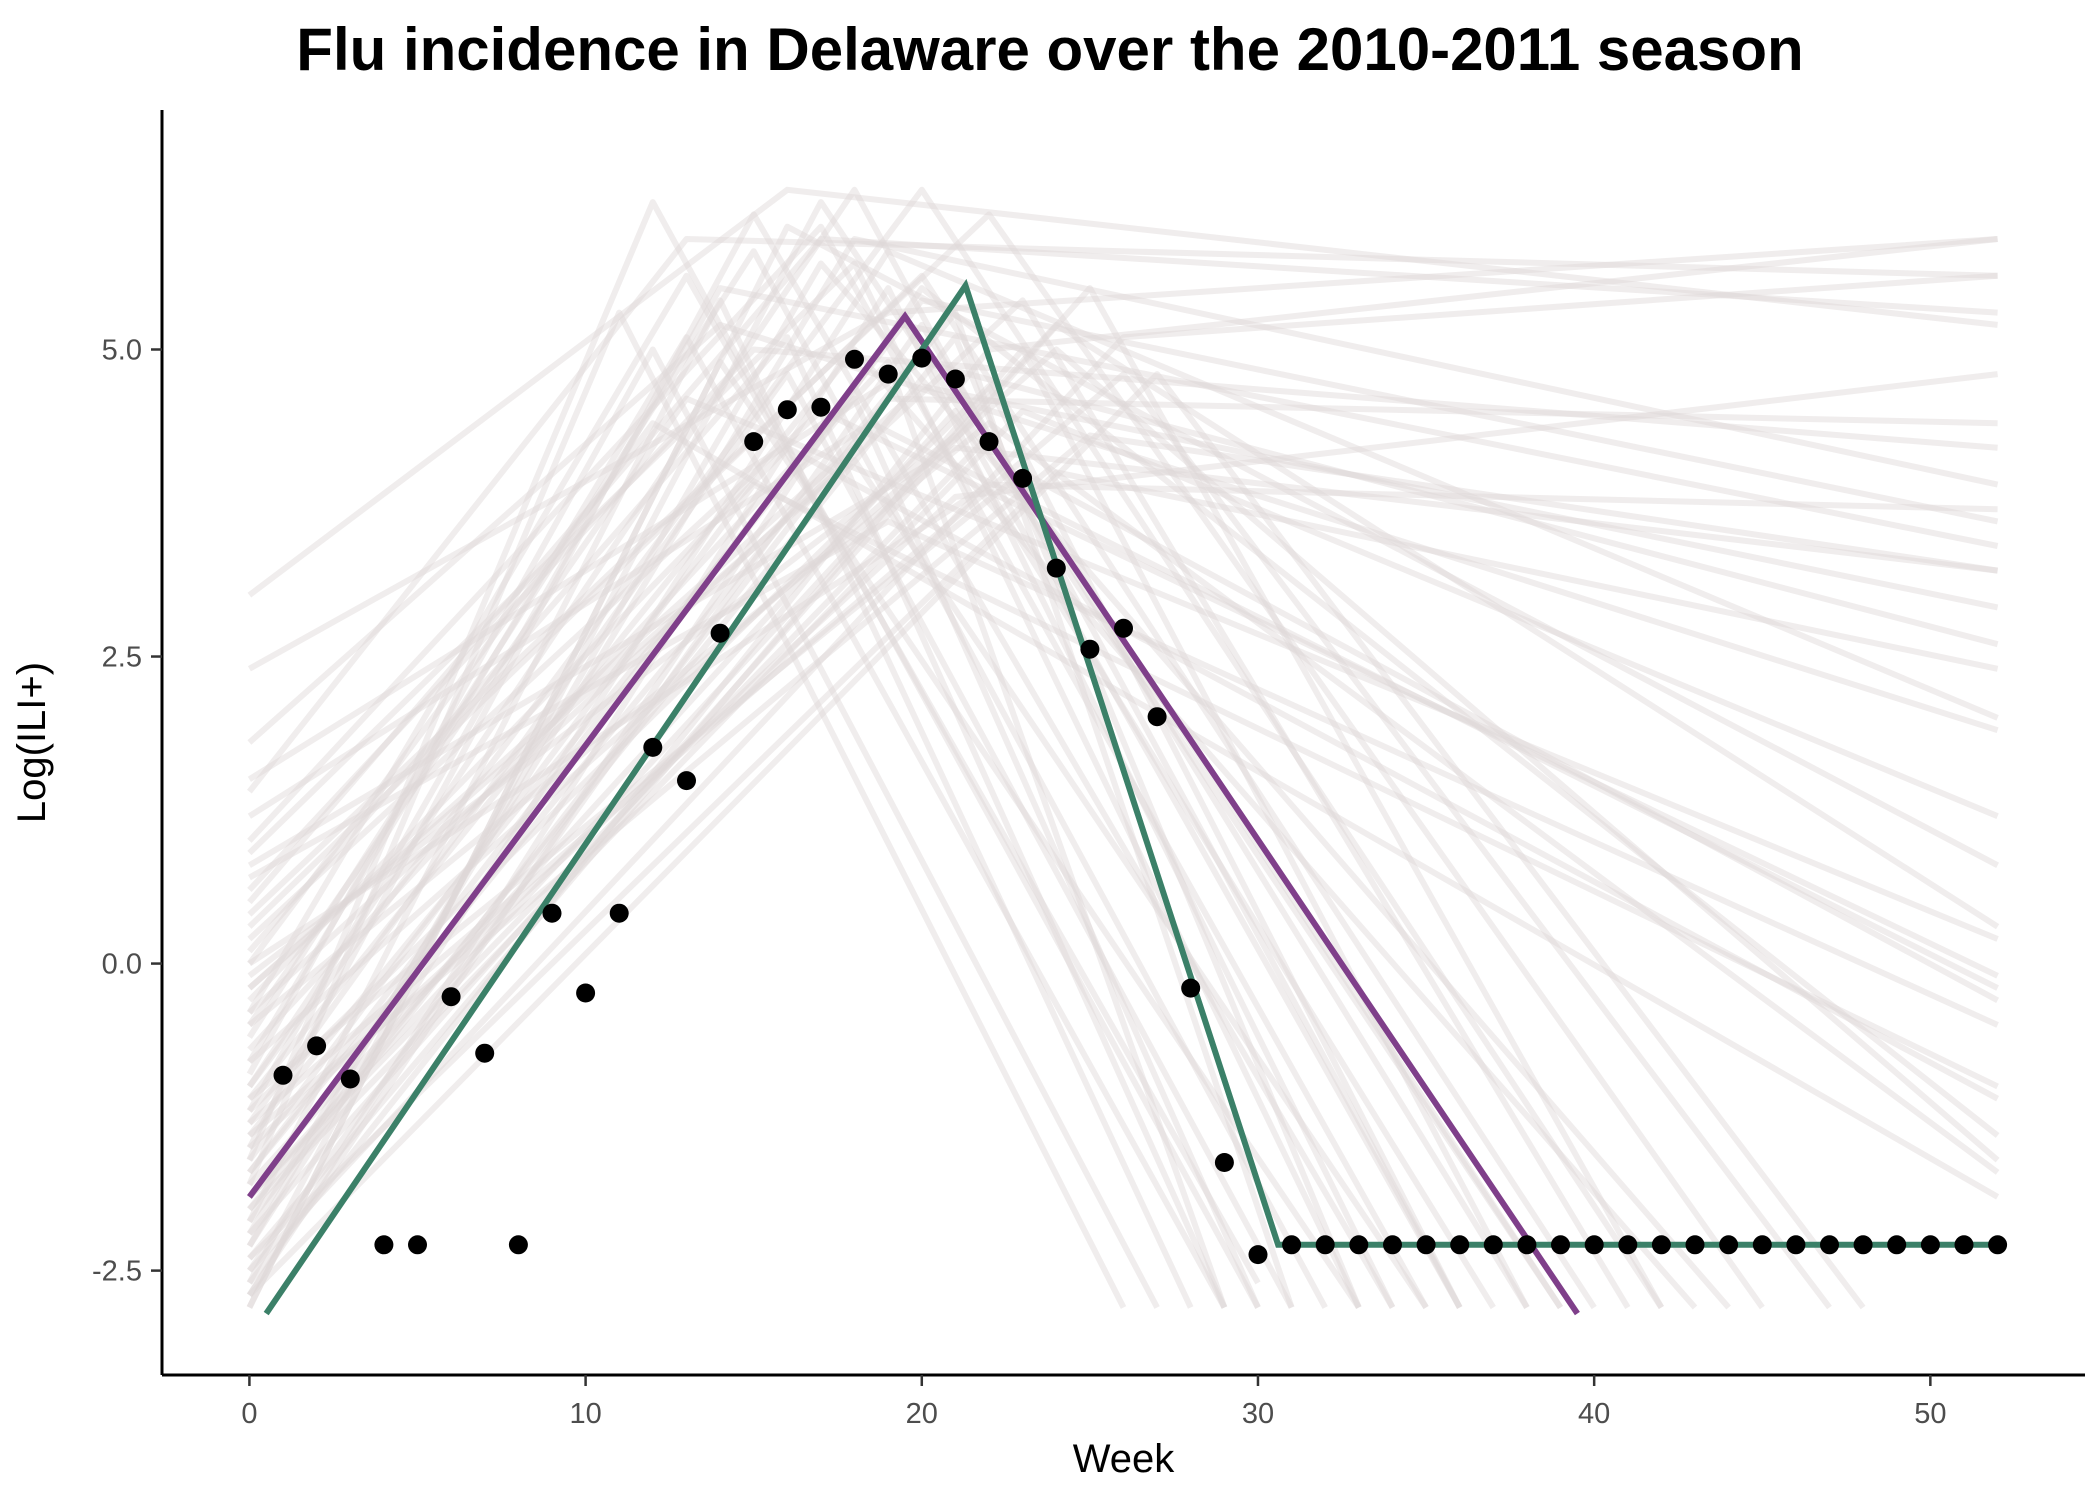  What do you see at coordinates (122, 350) in the screenshot?
I see `y-tick-label: 5.0` at bounding box center [122, 350].